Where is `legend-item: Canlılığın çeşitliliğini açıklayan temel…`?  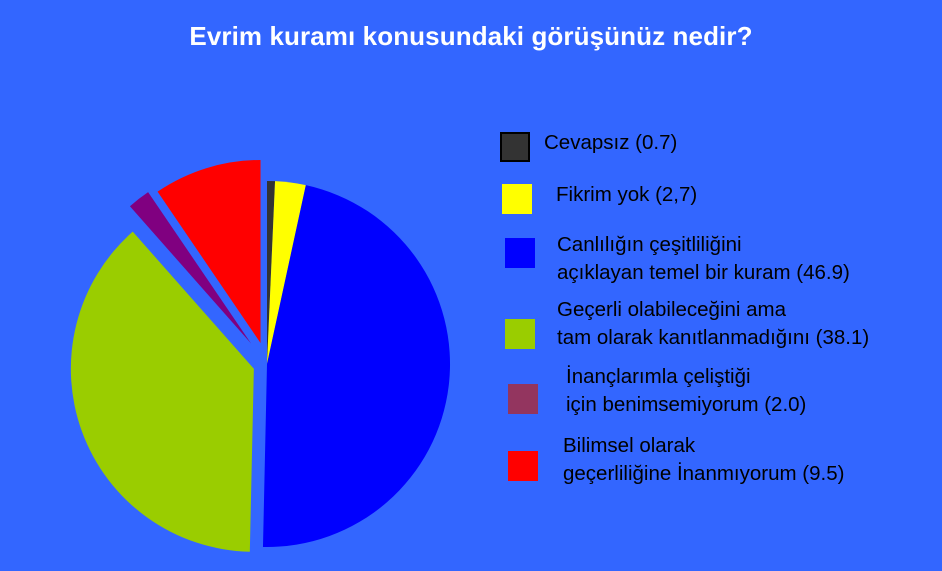 legend-item: Canlılığın çeşitliliğini açıklayan temel… is located at coordinates (723, 260).